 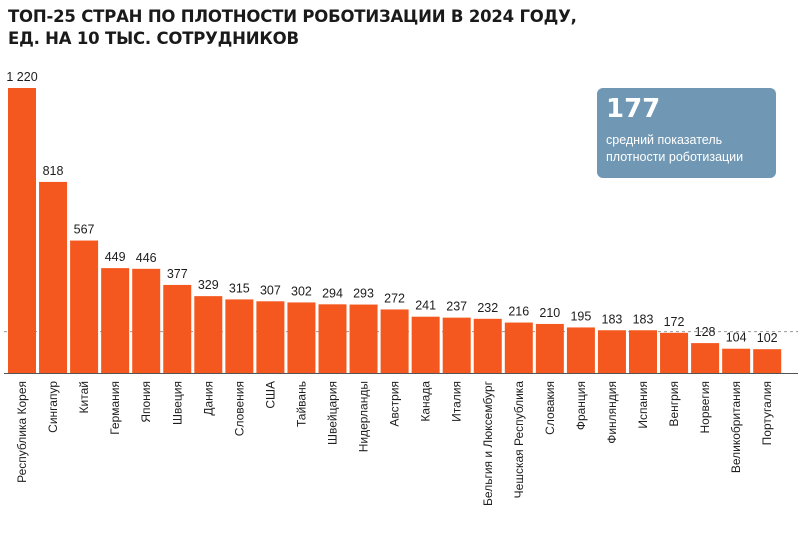 I want to click on category-label: Китай, so click(x=84, y=397).